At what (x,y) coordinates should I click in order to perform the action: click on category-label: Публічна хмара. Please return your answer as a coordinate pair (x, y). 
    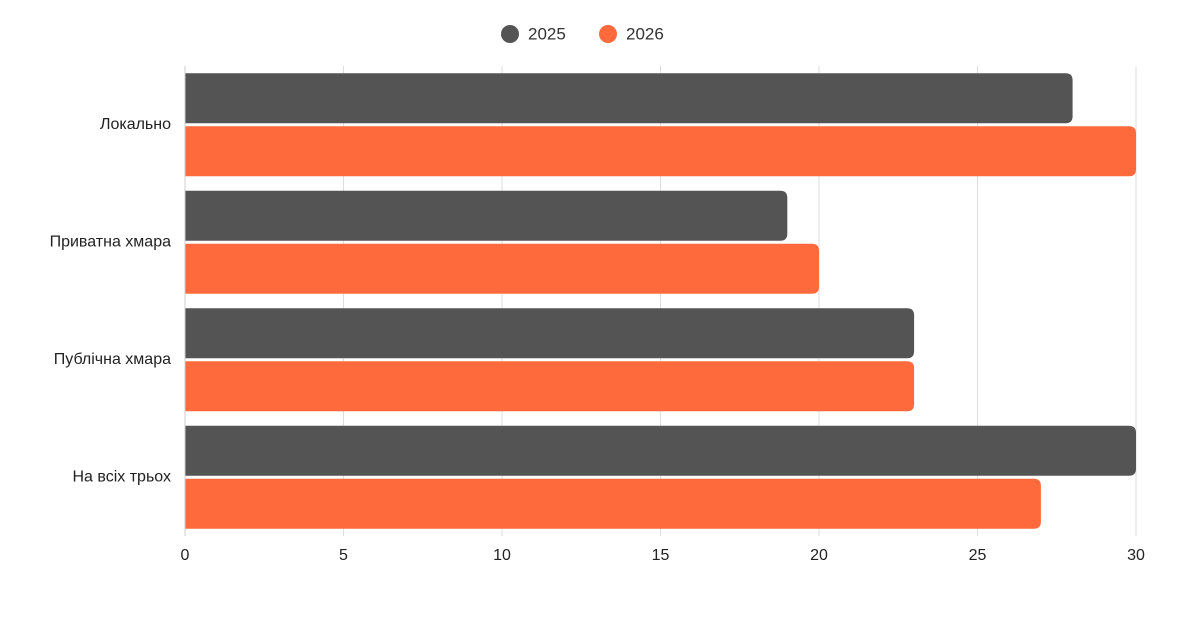
    Looking at the image, I should click on (112, 359).